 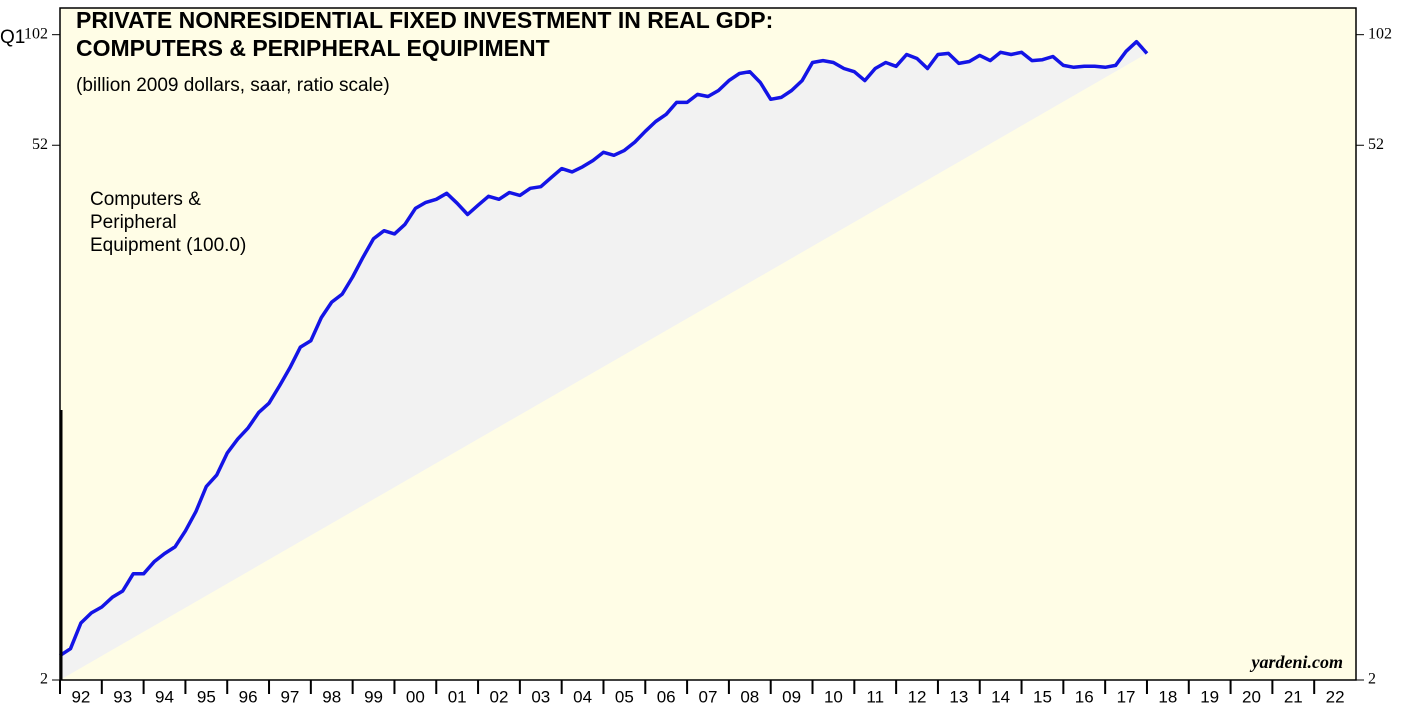 What do you see at coordinates (749, 696) in the screenshot?
I see `x-tick-label: 08` at bounding box center [749, 696].